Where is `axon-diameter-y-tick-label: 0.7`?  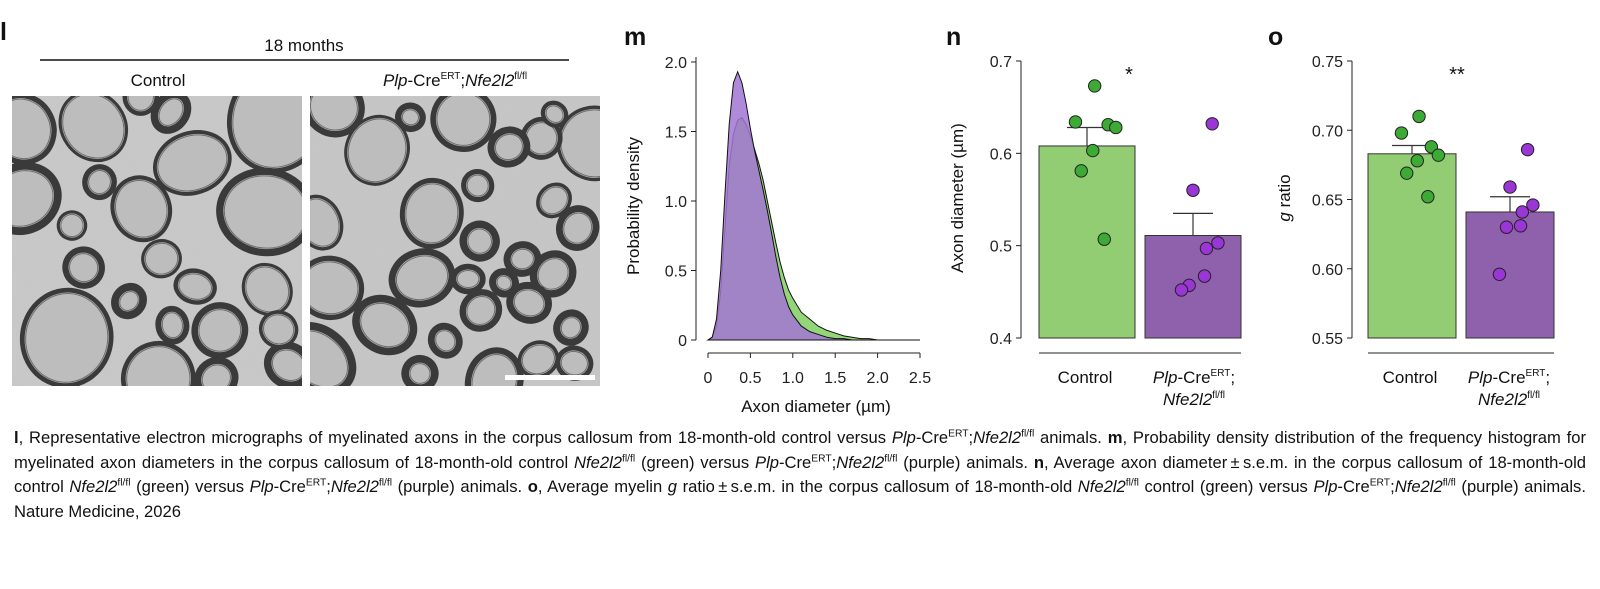 axon-diameter-y-tick-label: 0.7 is located at coordinates (1001, 62).